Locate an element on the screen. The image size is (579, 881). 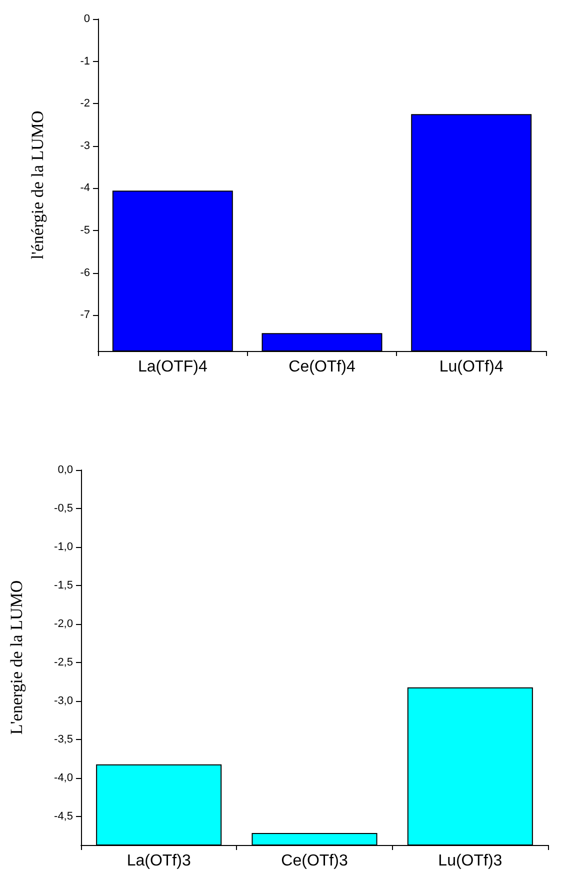
y-axis-title: l'énérgie de la LUMO is located at coordinates (37, 185).